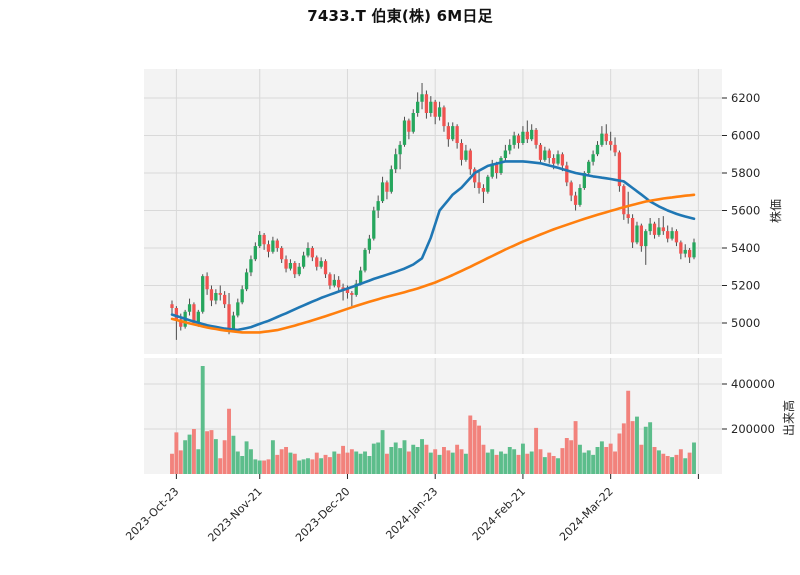 Image resolution: width=800 pixels, height=575 pixels. Describe the element at coordinates (499, 514) in the screenshot. I see `x-tick-label: 2024-Feb-21` at that location.